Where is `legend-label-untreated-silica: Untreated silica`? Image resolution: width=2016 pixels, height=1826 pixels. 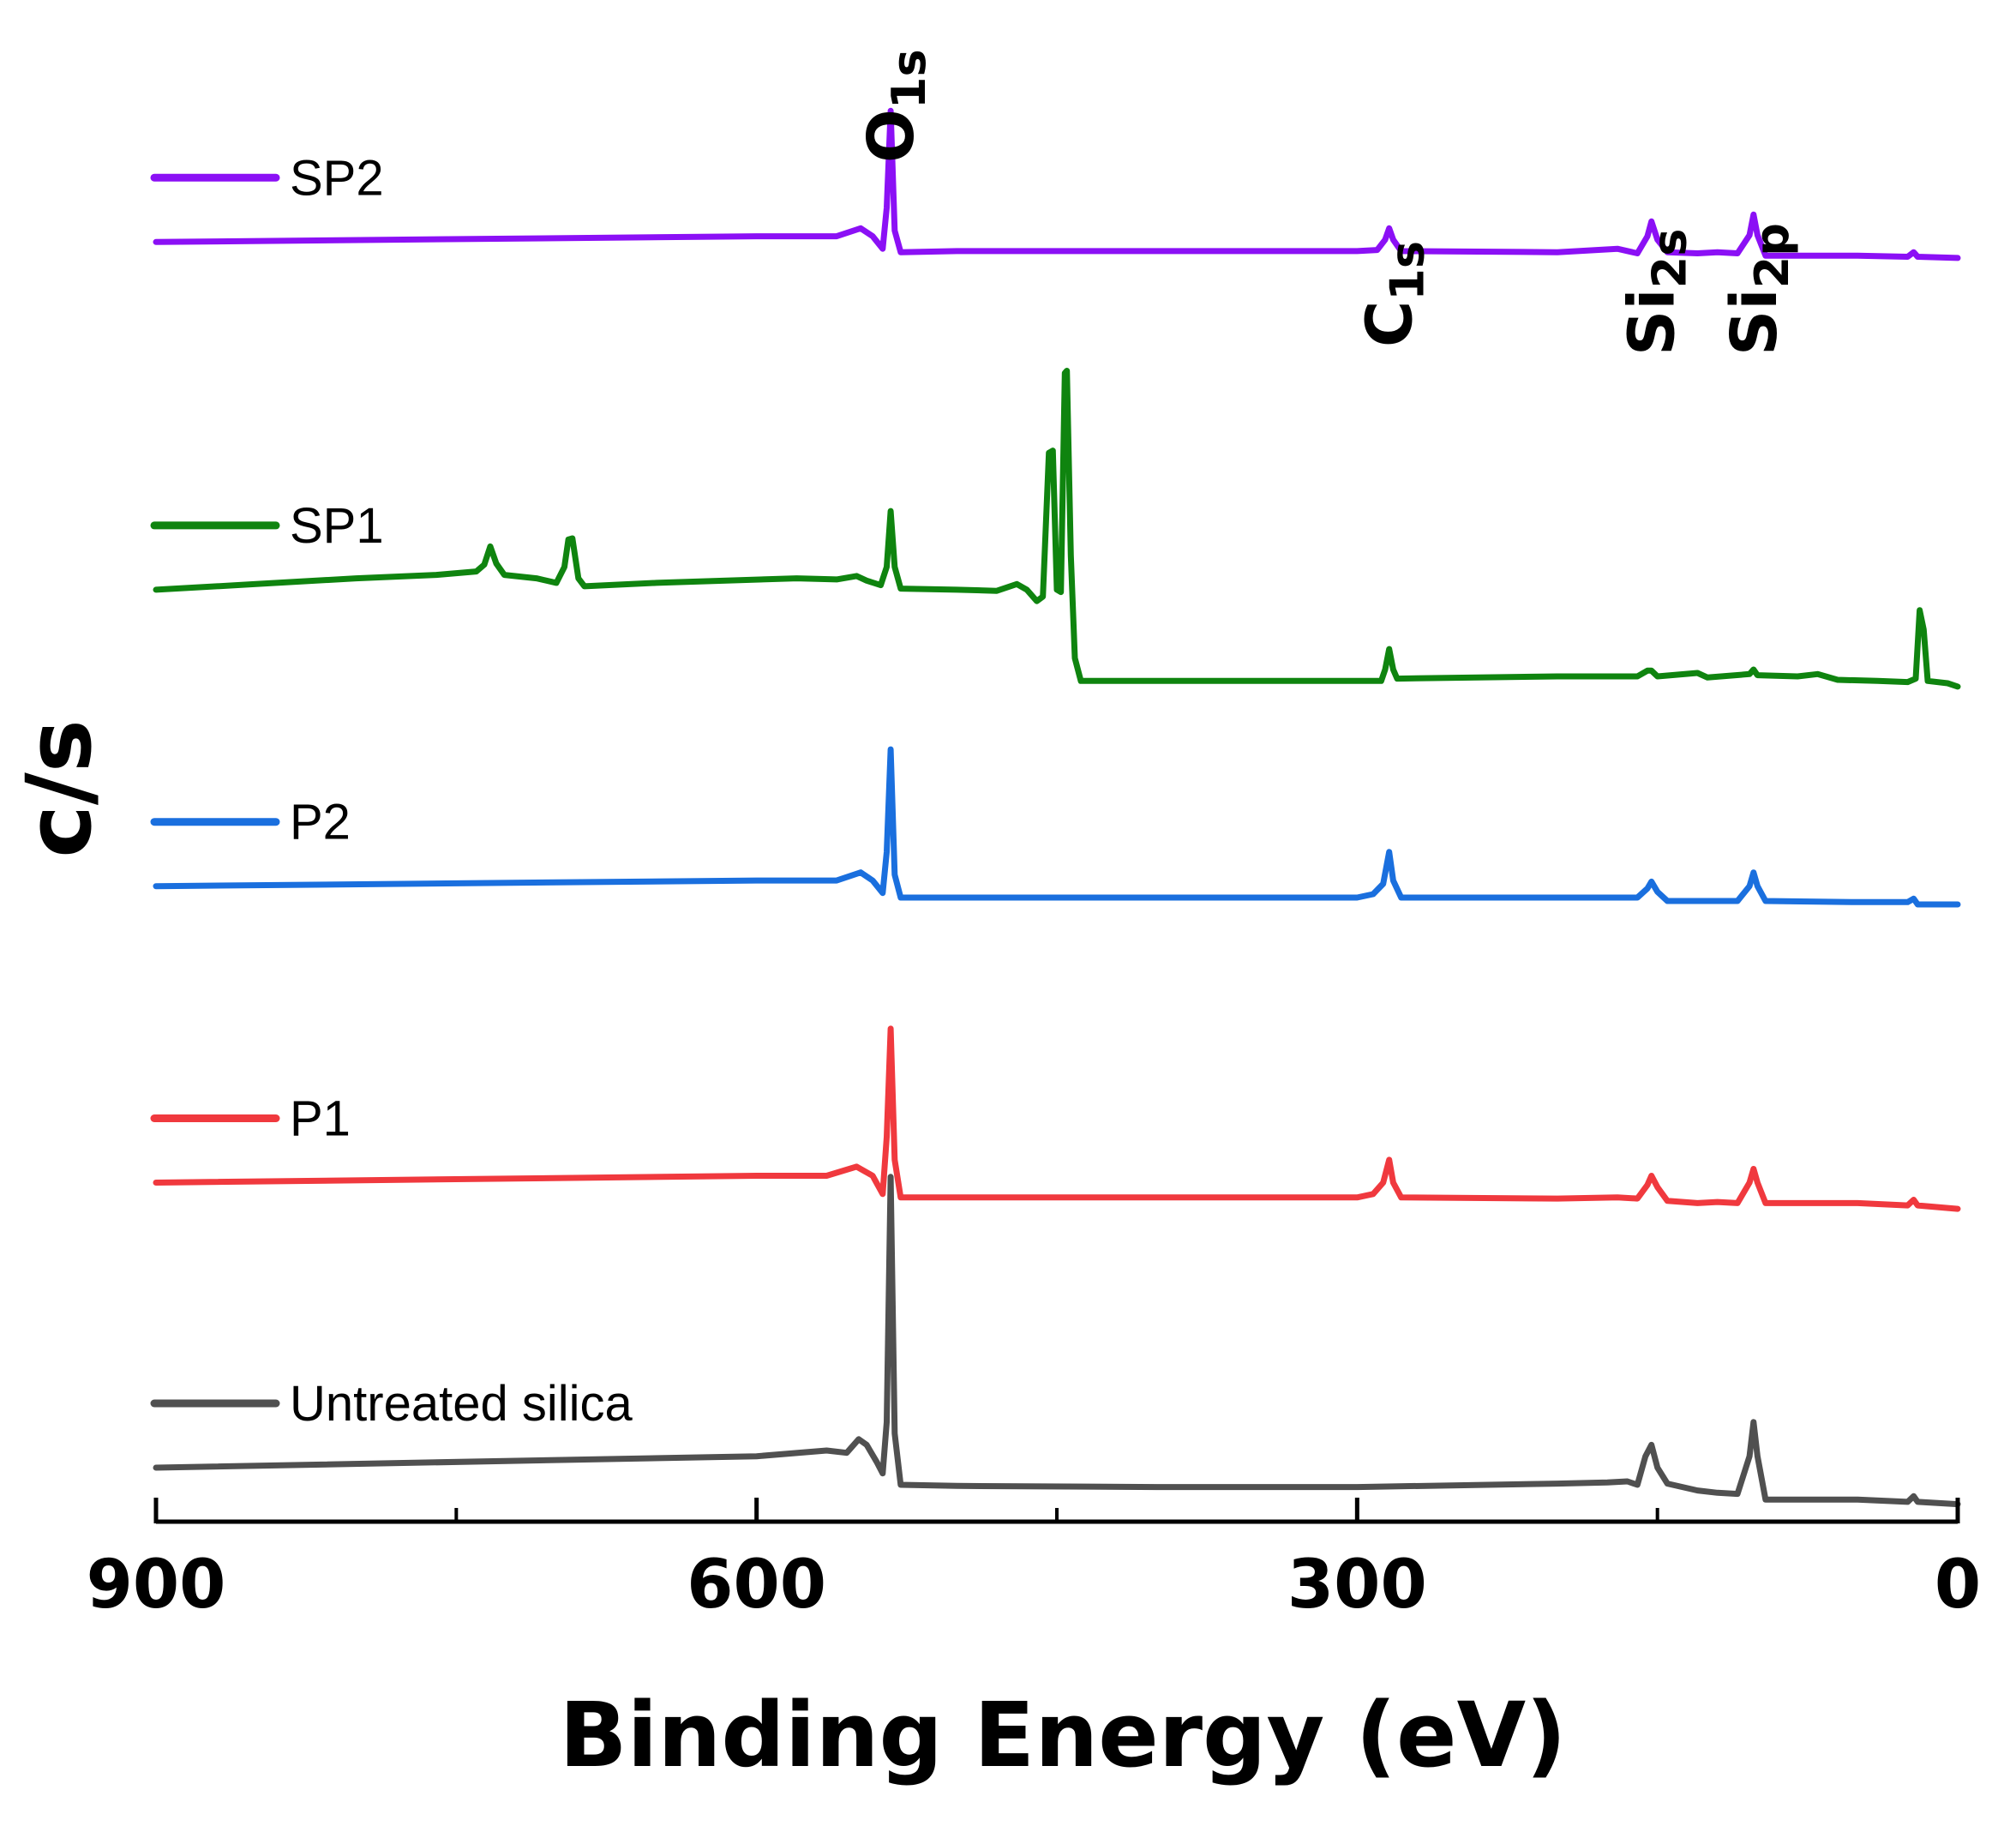
legend-label-untreated-silica: Untreated silica is located at coordinates (462, 1404).